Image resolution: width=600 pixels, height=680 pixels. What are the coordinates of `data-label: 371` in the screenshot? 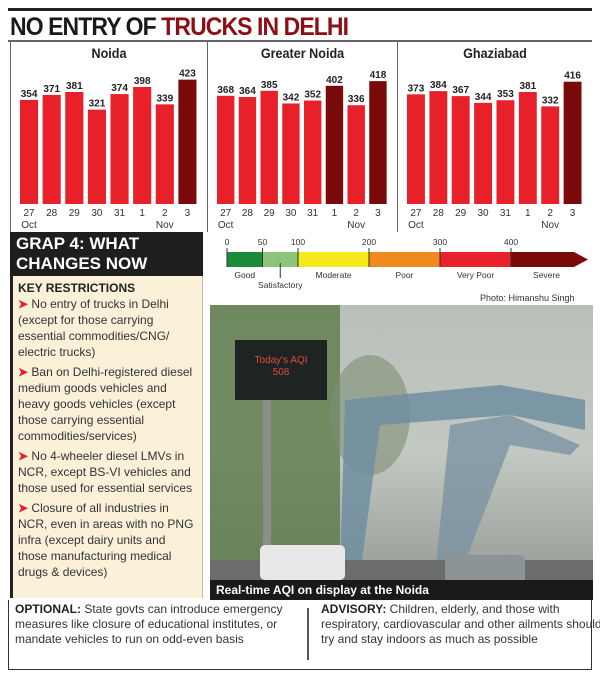 It's located at (51, 89).